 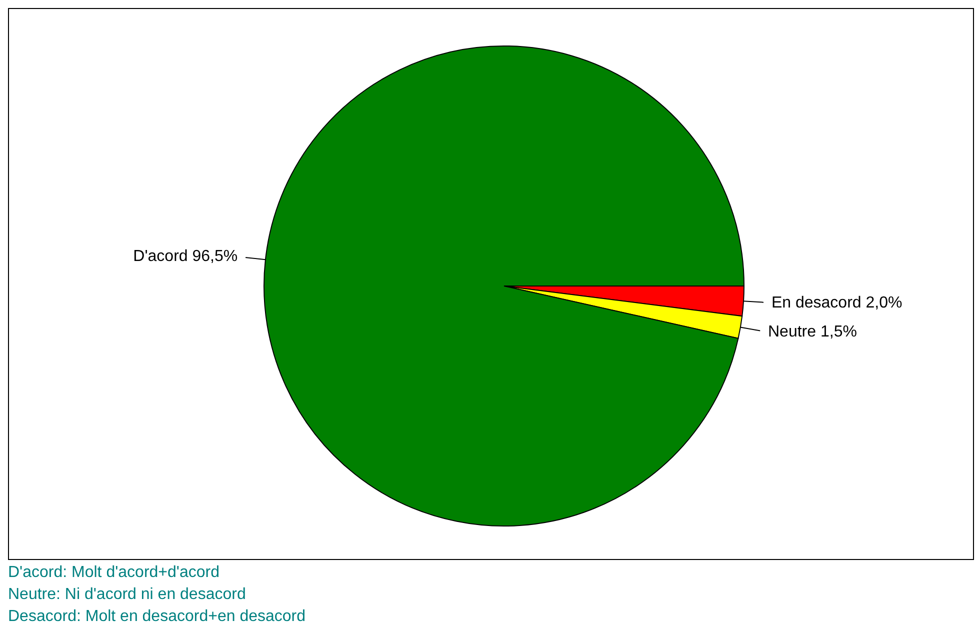 I want to click on slice-label: En desacord 2,0%, so click(x=836, y=303).